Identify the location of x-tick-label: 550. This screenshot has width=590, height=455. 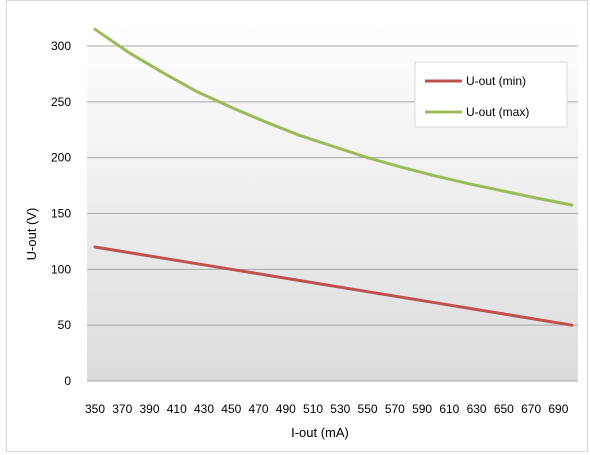
(368, 409).